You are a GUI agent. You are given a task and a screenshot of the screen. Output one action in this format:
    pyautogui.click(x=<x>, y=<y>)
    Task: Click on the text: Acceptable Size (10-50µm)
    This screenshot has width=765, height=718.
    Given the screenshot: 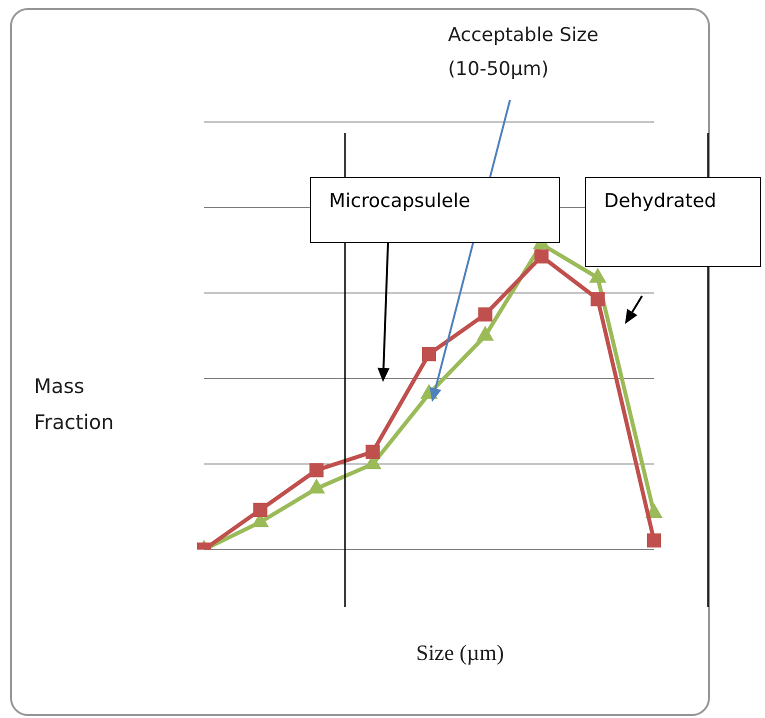 What is the action you would take?
    pyautogui.click(x=524, y=52)
    